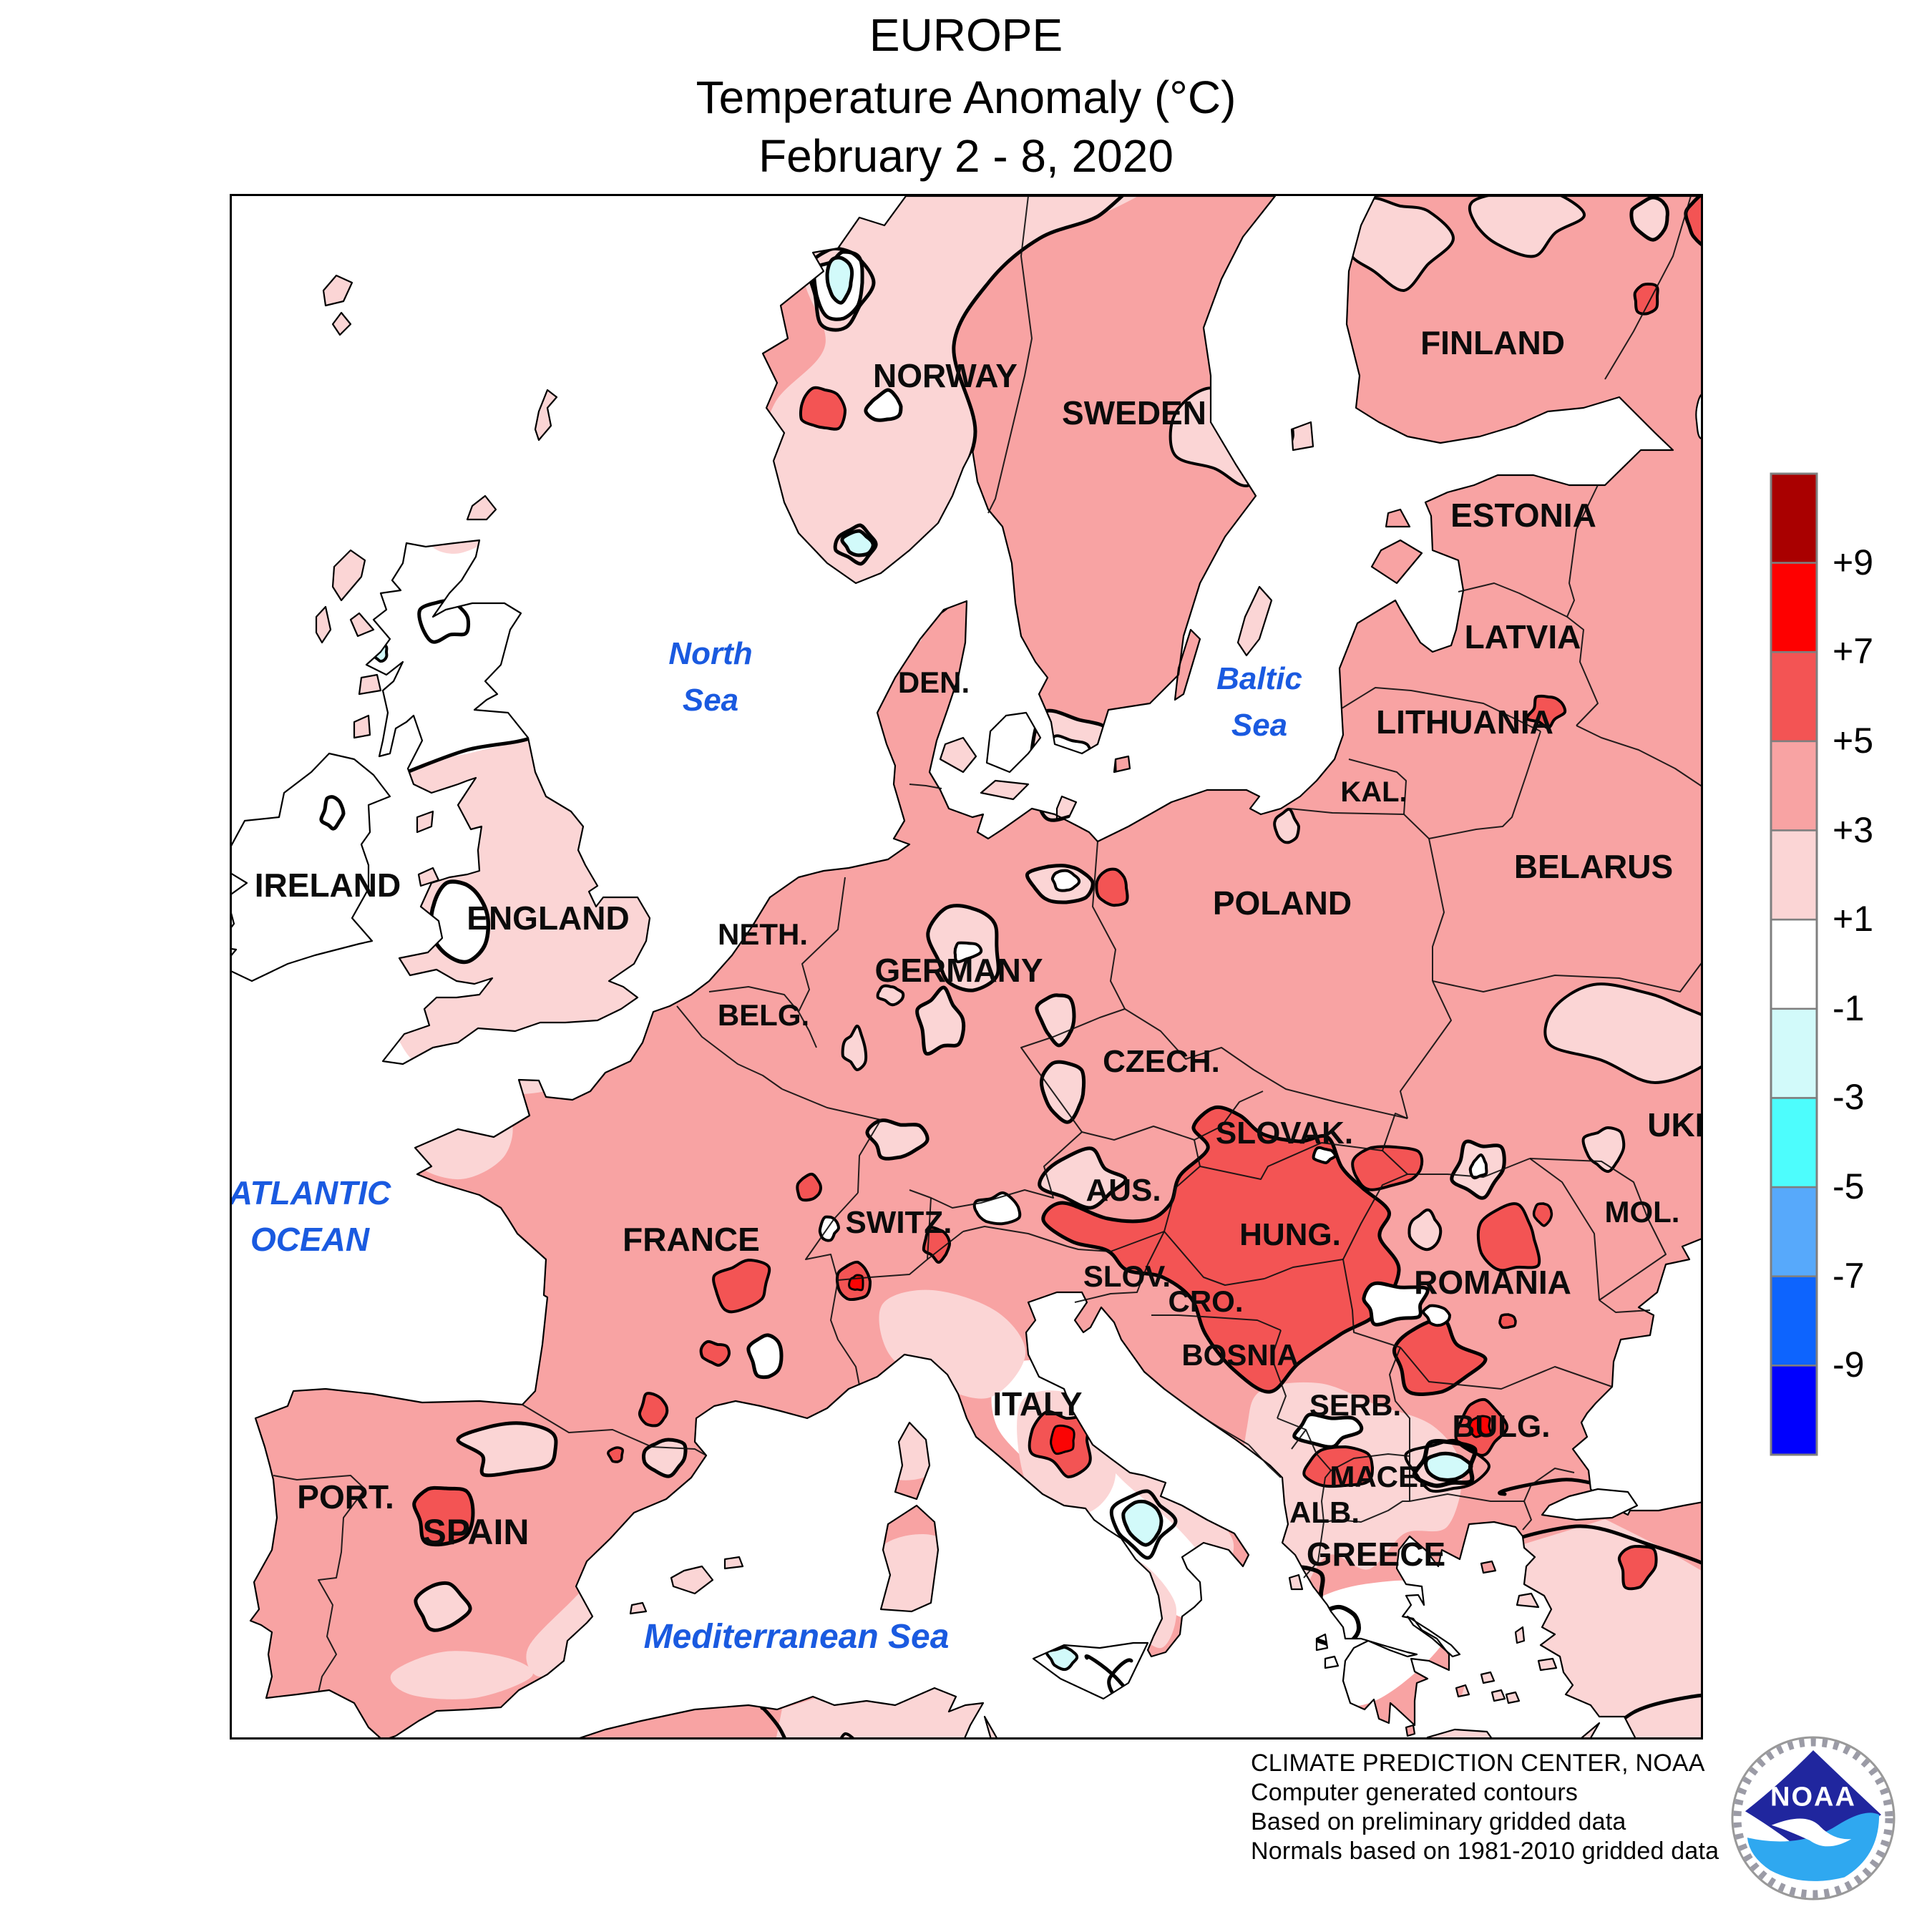 This screenshot has height=1932, width=1932. I want to click on svg-text: PORT., so click(345, 1497).